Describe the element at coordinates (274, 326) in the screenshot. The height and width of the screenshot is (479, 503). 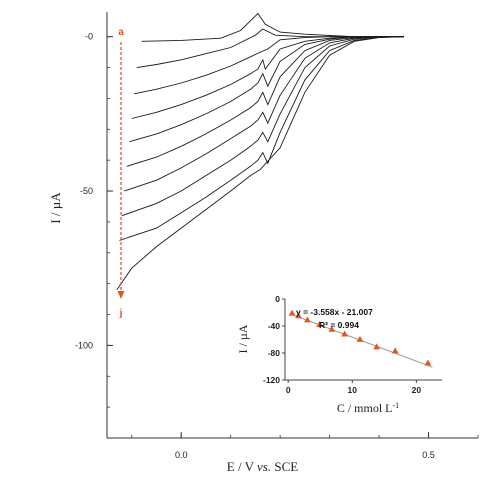
I see `inset-y-tick-label: -40` at that location.